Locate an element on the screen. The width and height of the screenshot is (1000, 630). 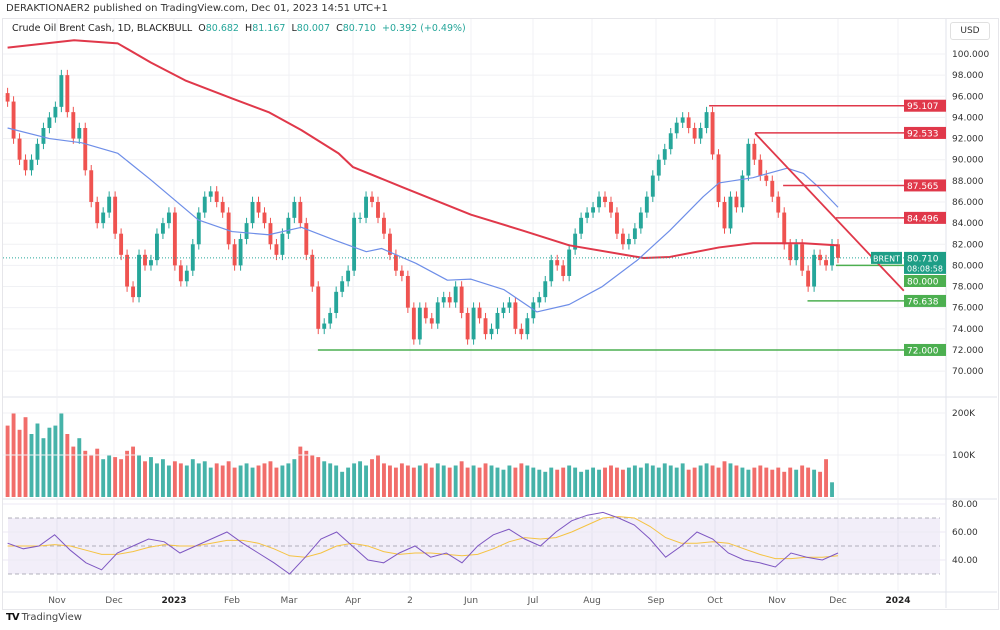
last-price-label: 80.710 is located at coordinates (923, 259).